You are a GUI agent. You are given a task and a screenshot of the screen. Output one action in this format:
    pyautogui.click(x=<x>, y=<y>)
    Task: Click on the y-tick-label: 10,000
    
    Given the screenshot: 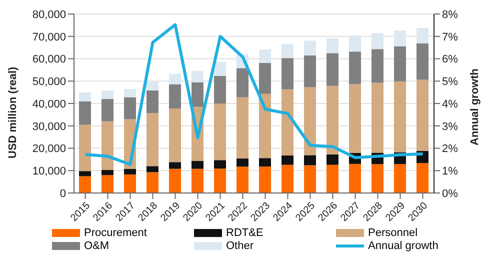 What is the action you would take?
    pyautogui.click(x=49, y=172)
    